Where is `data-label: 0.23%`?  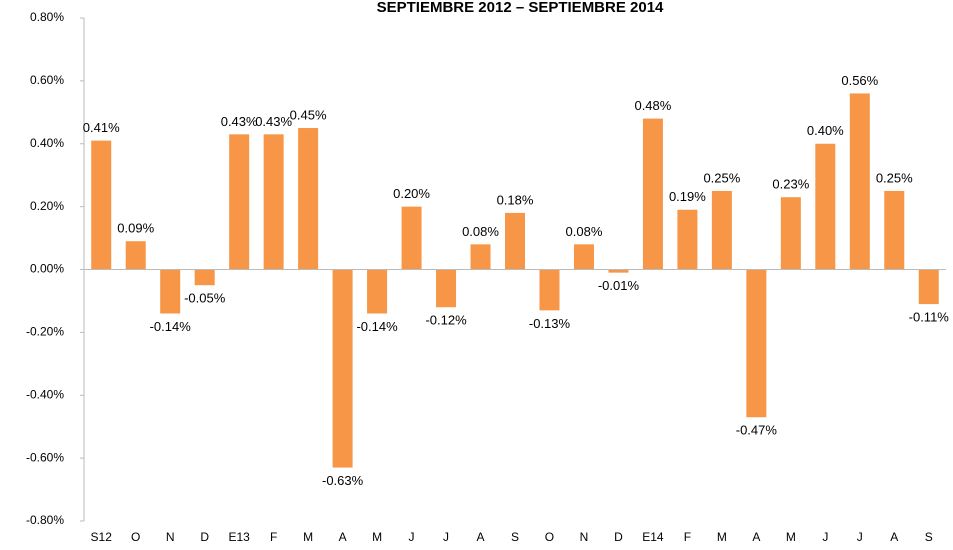 data-label: 0.23% is located at coordinates (790, 184).